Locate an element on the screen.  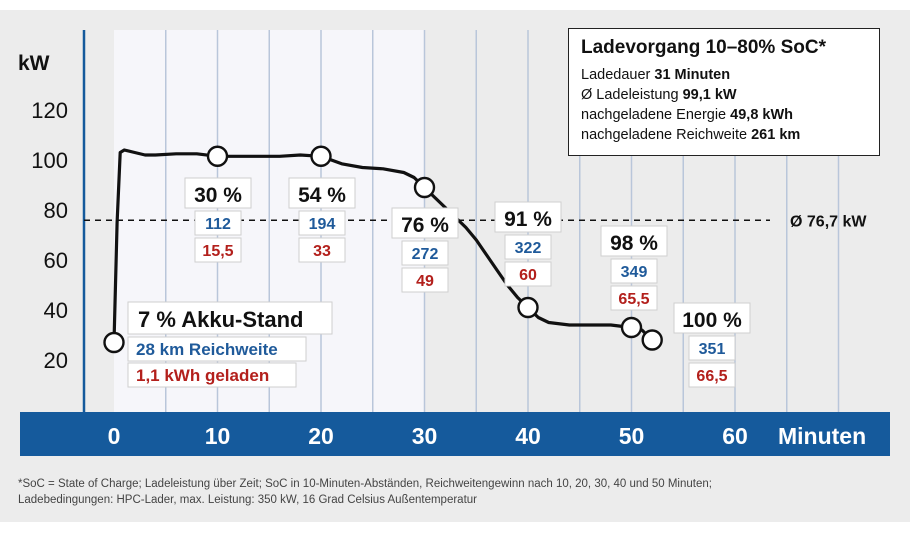
start-energy: 1,1 kWh geladen is located at coordinates (202, 375).